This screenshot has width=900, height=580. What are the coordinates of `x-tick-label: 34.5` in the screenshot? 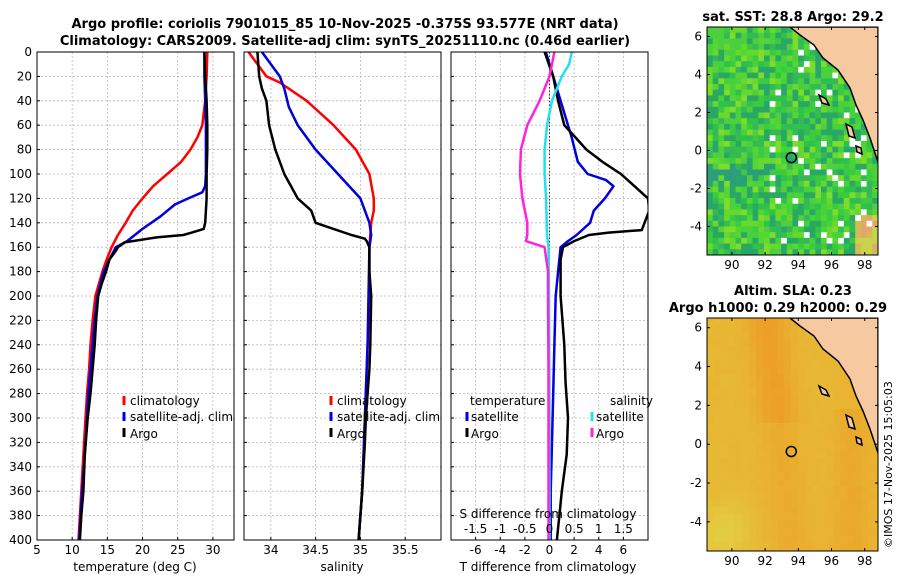 It's located at (315, 550).